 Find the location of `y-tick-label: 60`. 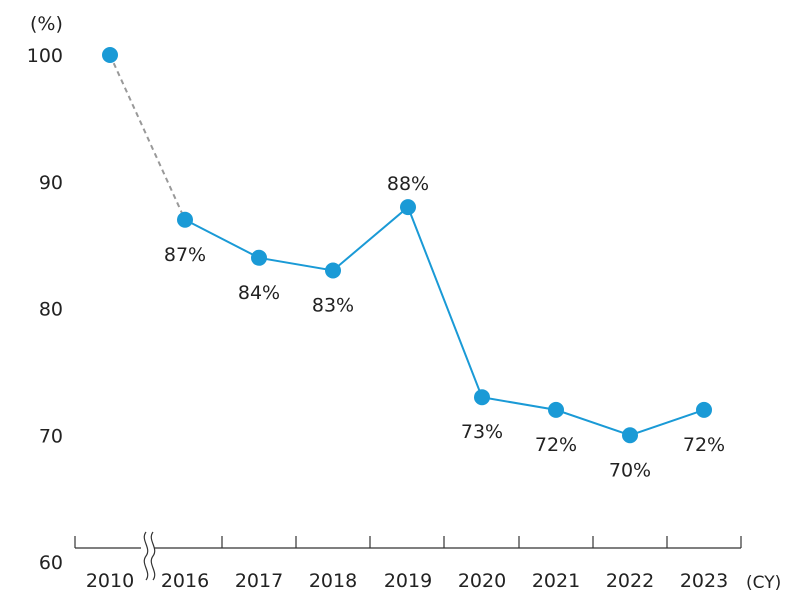

y-tick-label: 60 is located at coordinates (51, 563).